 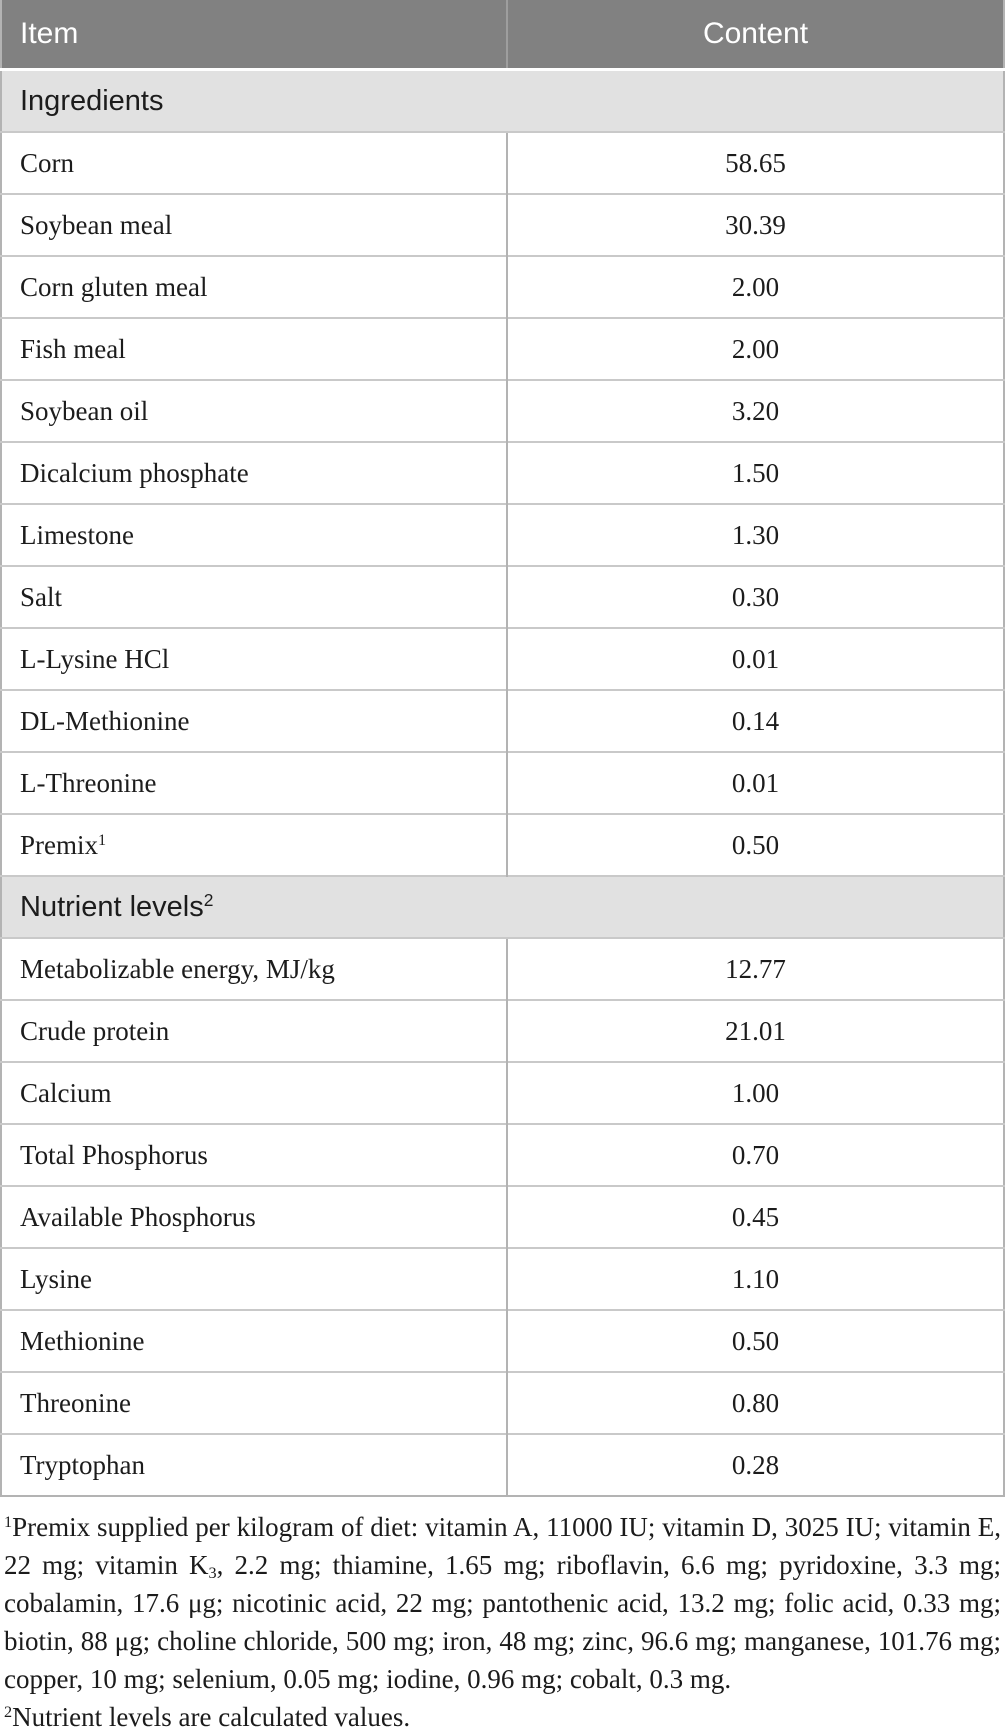 I want to click on table-row-corn-gluten-meal: Corn gluten meal 2.00, so click(x=502, y=286).